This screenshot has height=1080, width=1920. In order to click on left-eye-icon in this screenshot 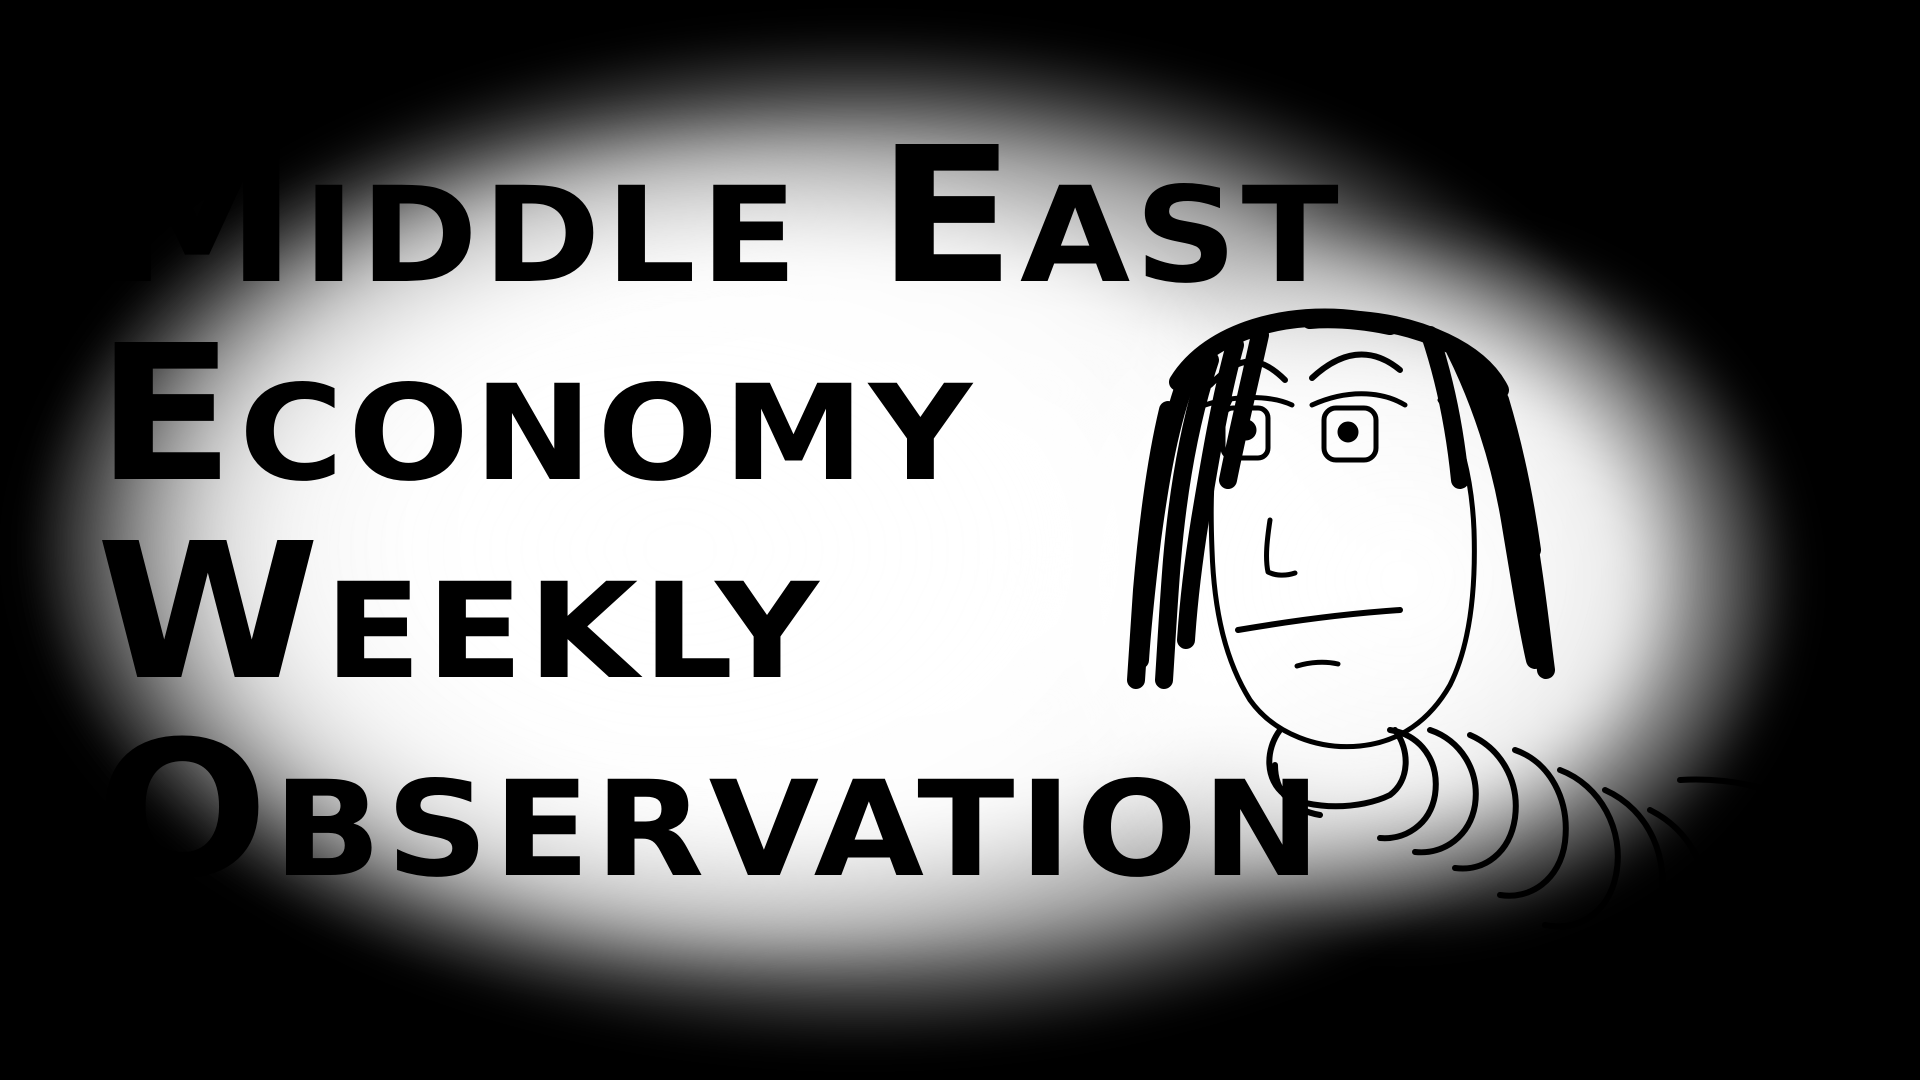, I will do `click(1248, 428)`.